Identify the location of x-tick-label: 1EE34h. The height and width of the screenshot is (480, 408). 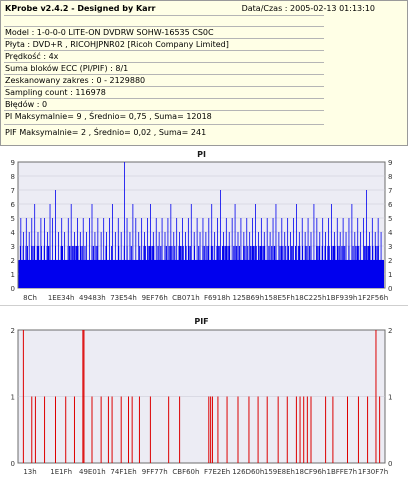
(61, 298).